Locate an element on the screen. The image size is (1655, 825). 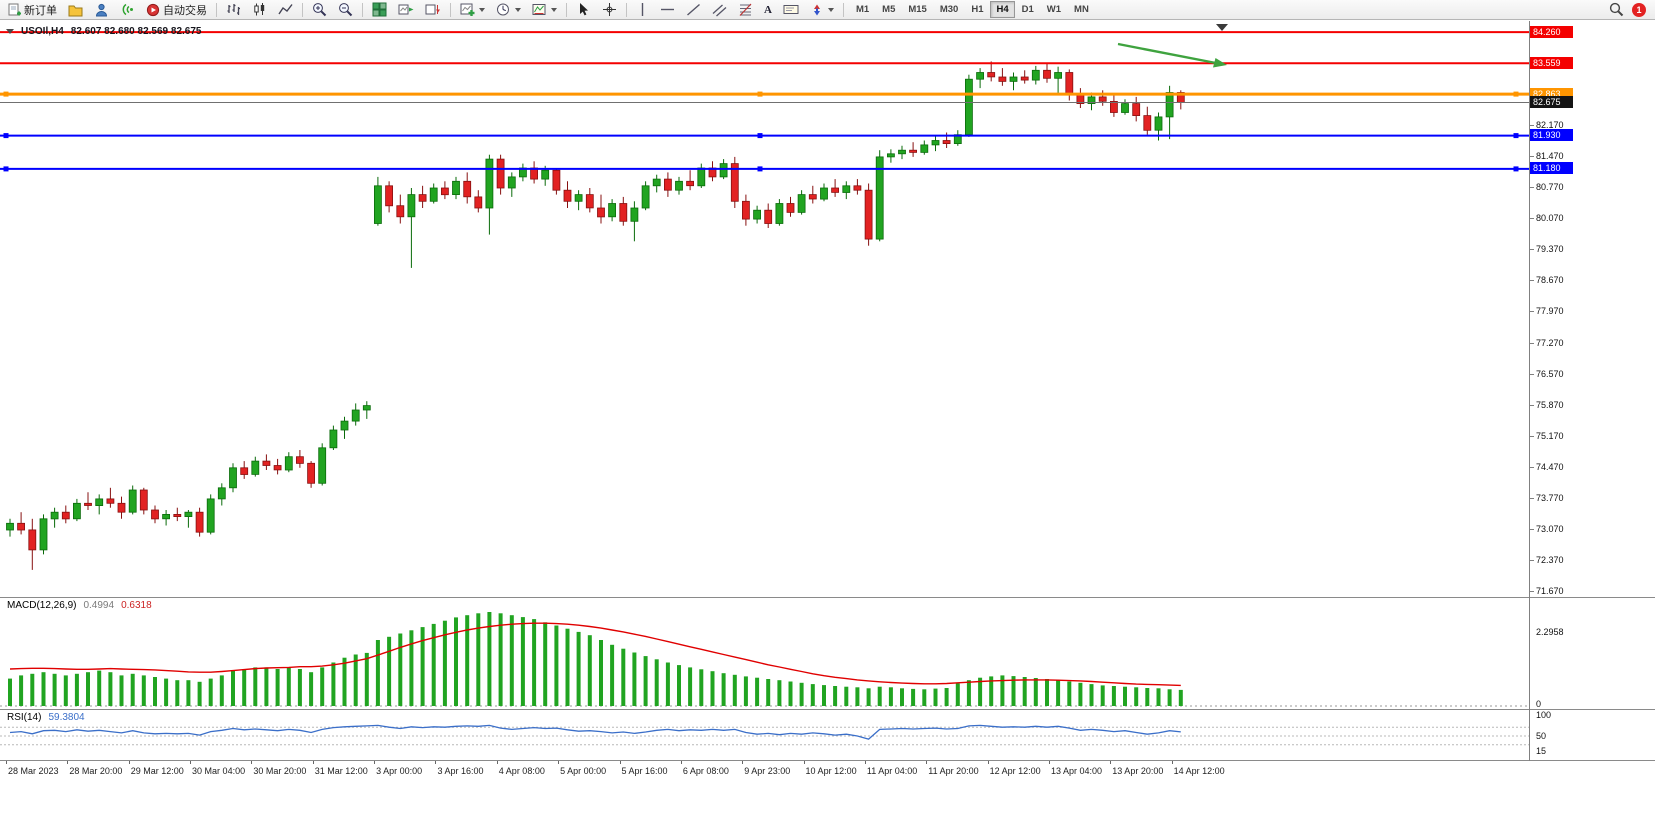
fibonacci-icon is located at coordinates (745, 9).